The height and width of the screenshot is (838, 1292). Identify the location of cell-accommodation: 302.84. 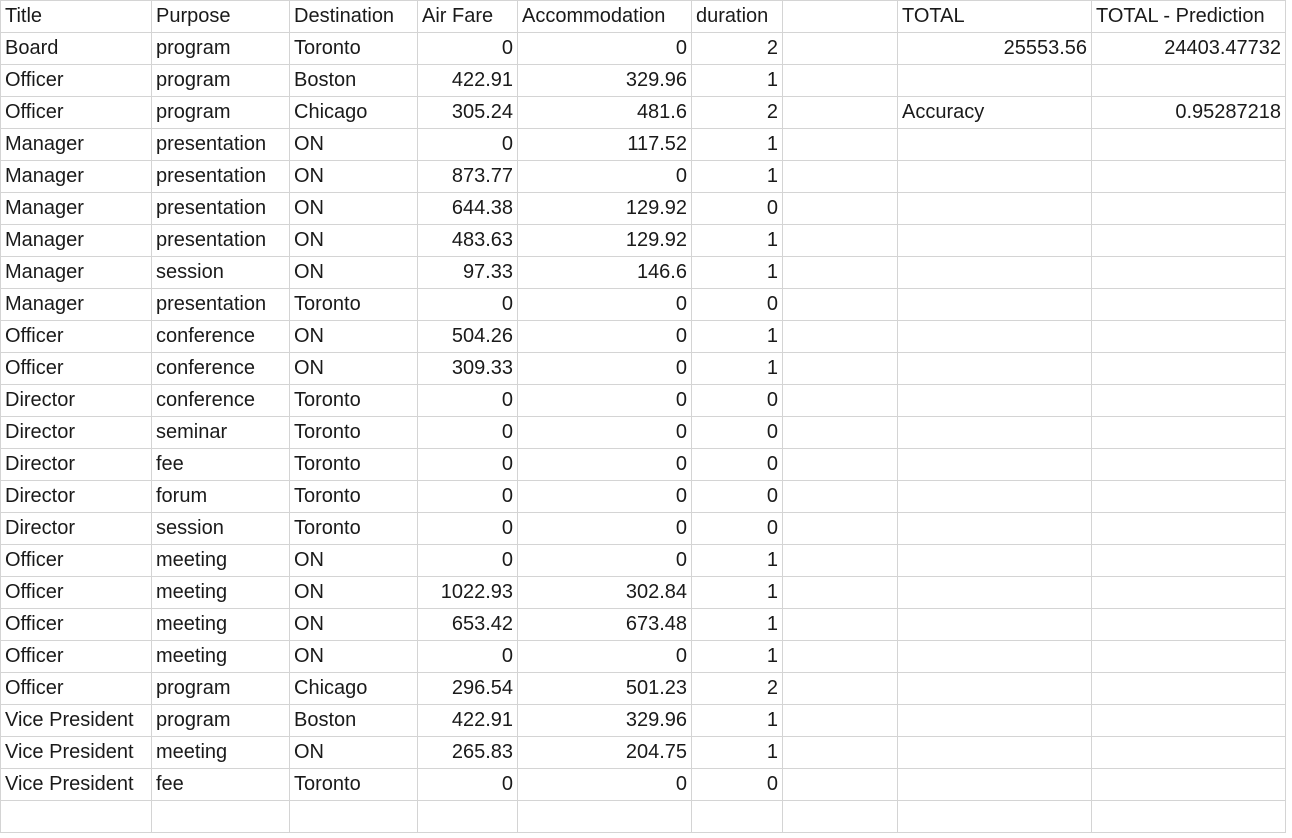
(604, 592).